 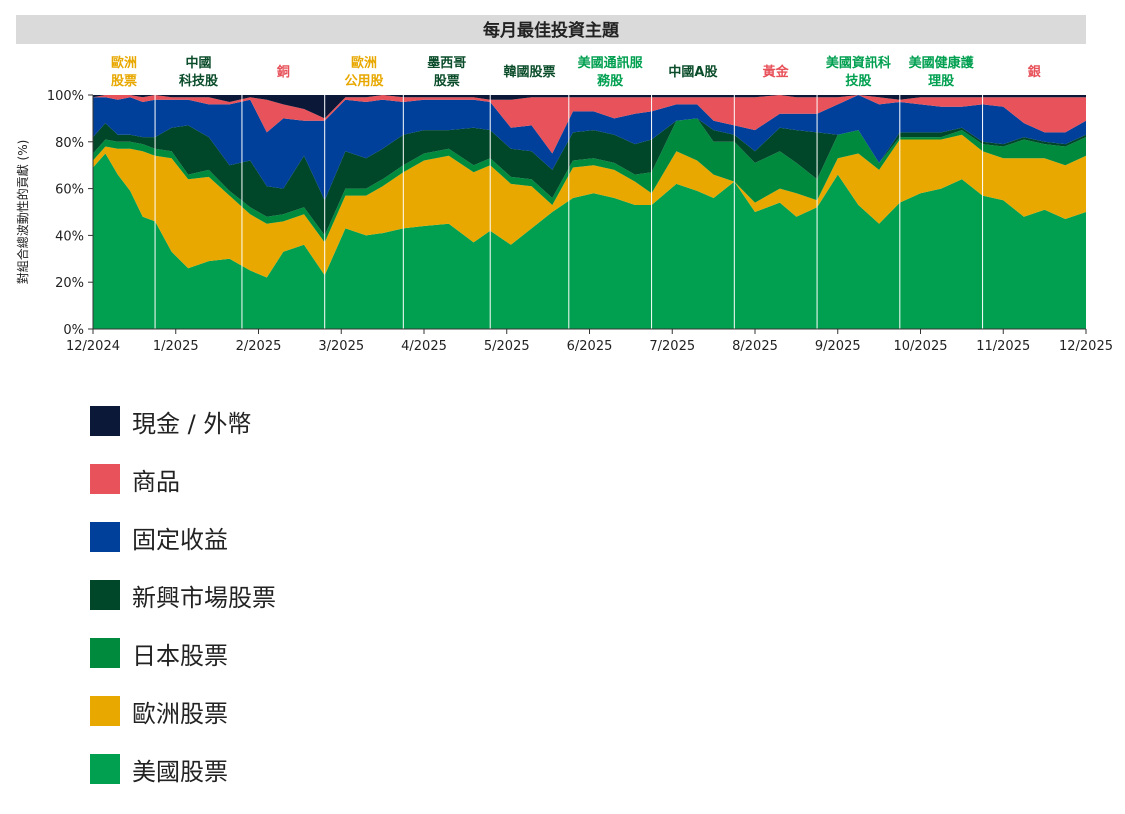 I want to click on legend-item: 現金 / 外幣, so click(x=183, y=421).